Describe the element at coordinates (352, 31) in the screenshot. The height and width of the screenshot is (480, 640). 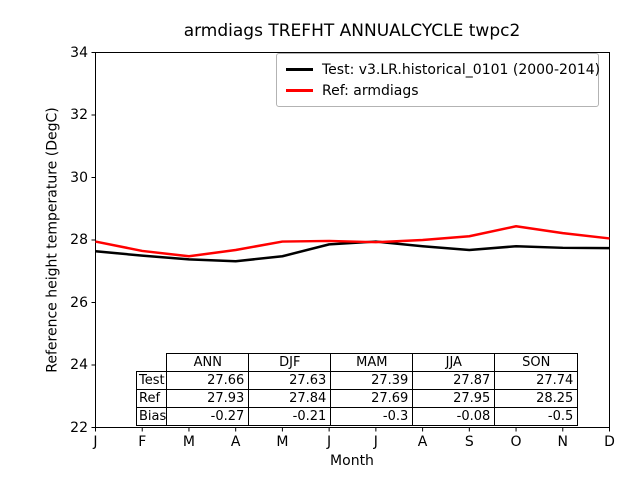
I see `chart-title: armdiags TREFHT ANNUALCYCLE twpc2` at that location.